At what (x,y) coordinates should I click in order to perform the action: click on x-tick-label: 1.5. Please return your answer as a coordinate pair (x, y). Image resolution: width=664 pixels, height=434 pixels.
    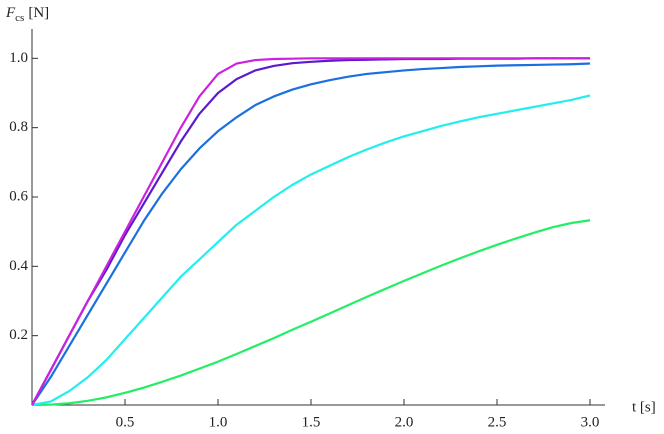
    Looking at the image, I should click on (311, 422).